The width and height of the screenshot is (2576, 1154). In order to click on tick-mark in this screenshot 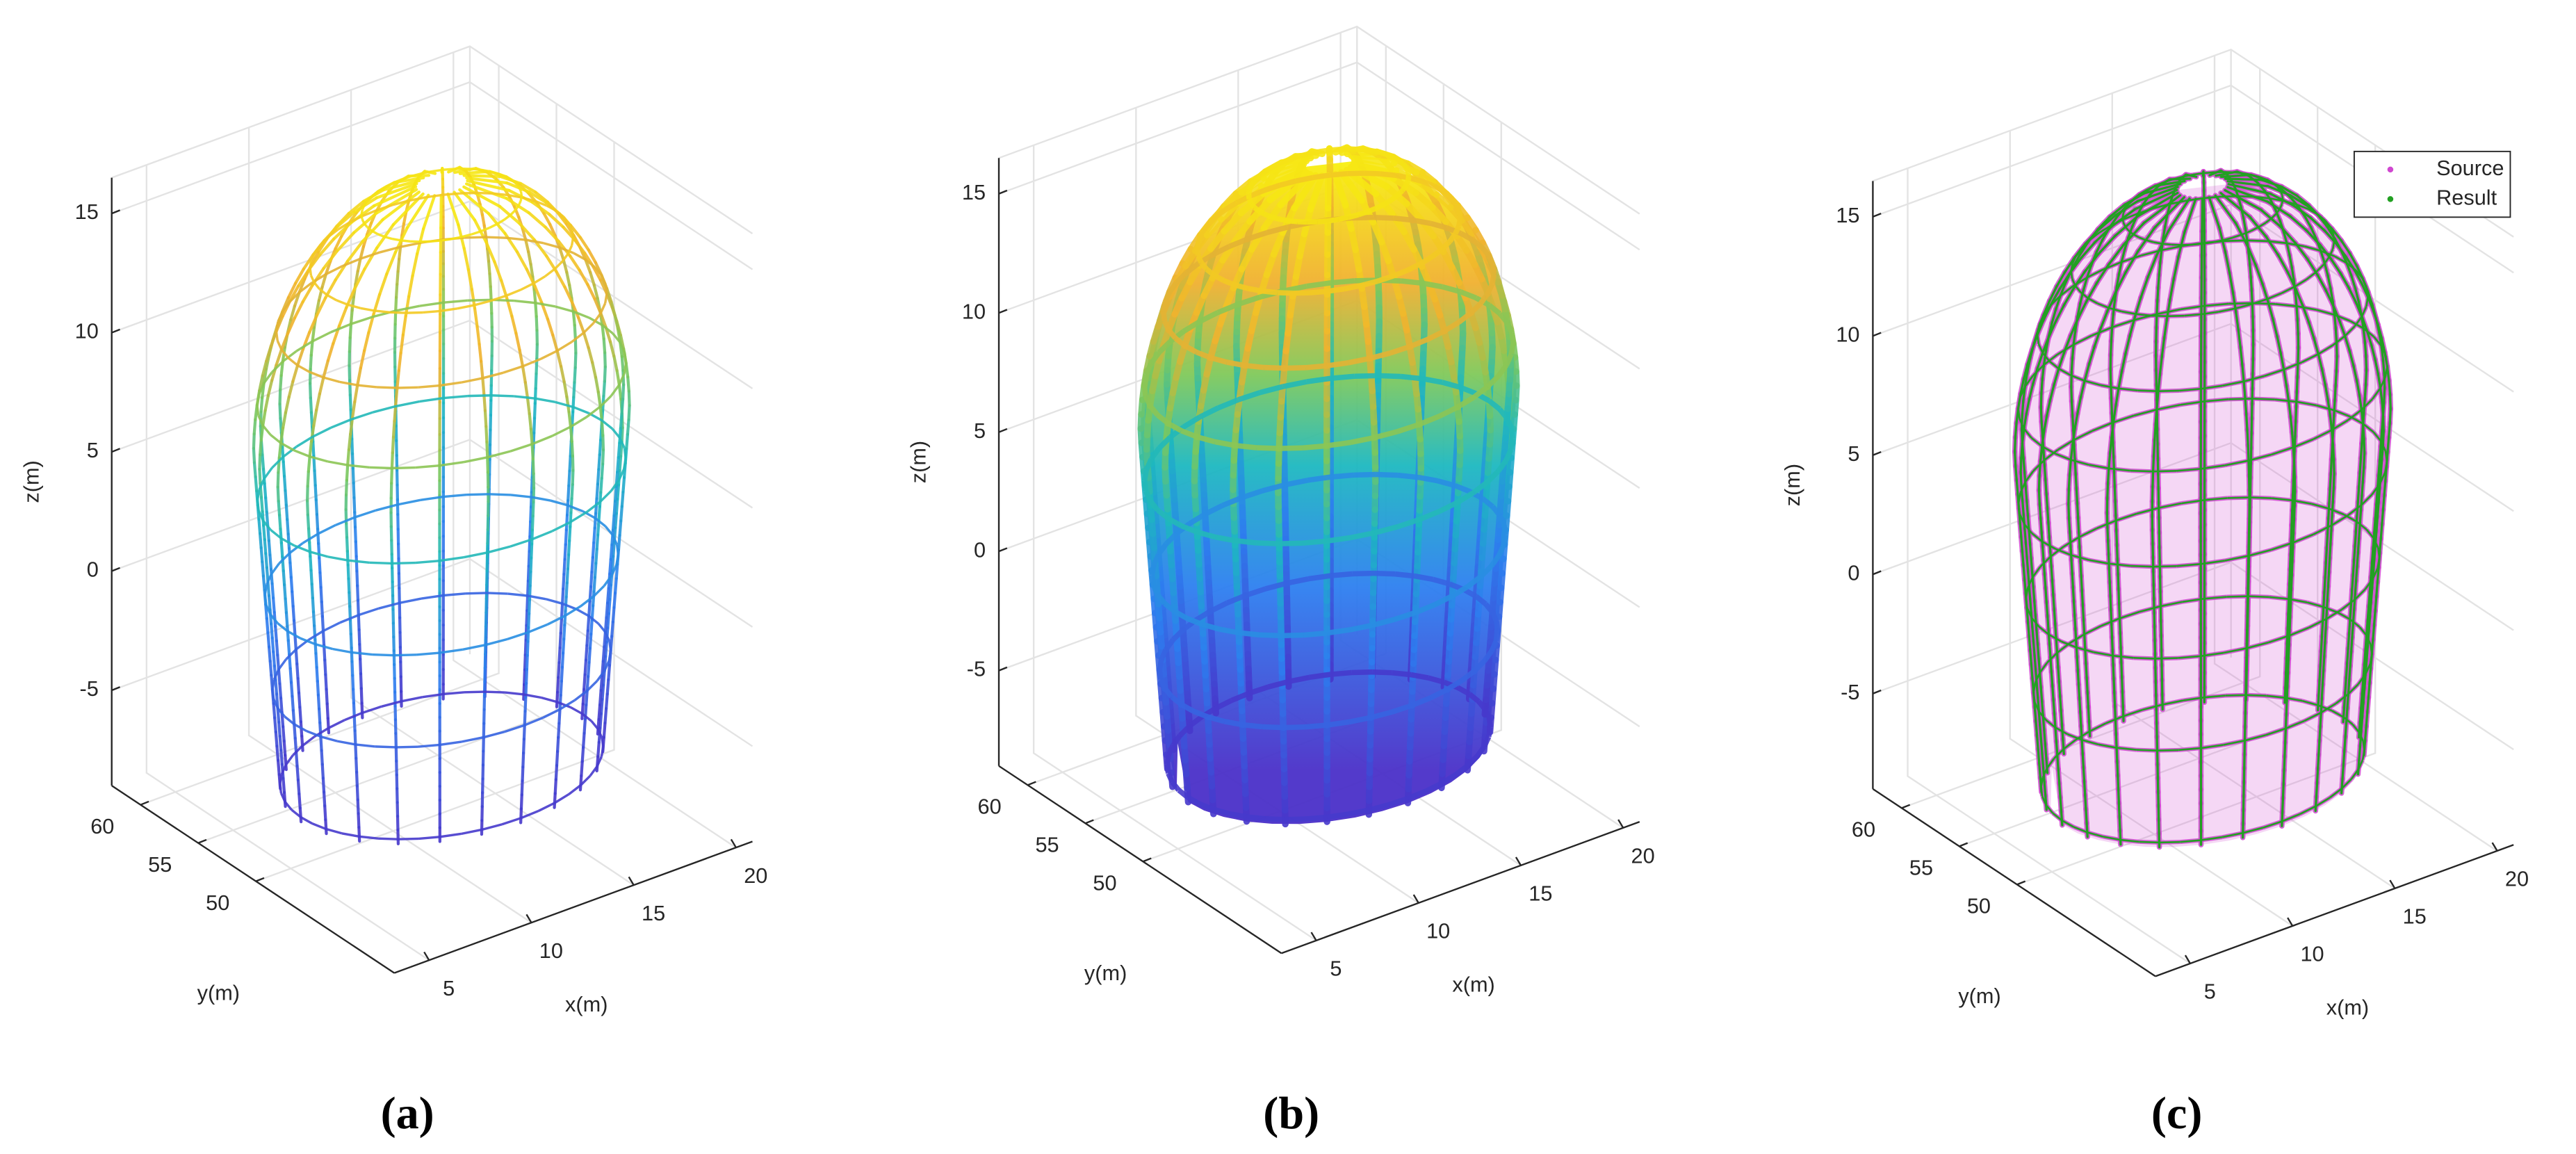, I will do `click(1003, 669)`.